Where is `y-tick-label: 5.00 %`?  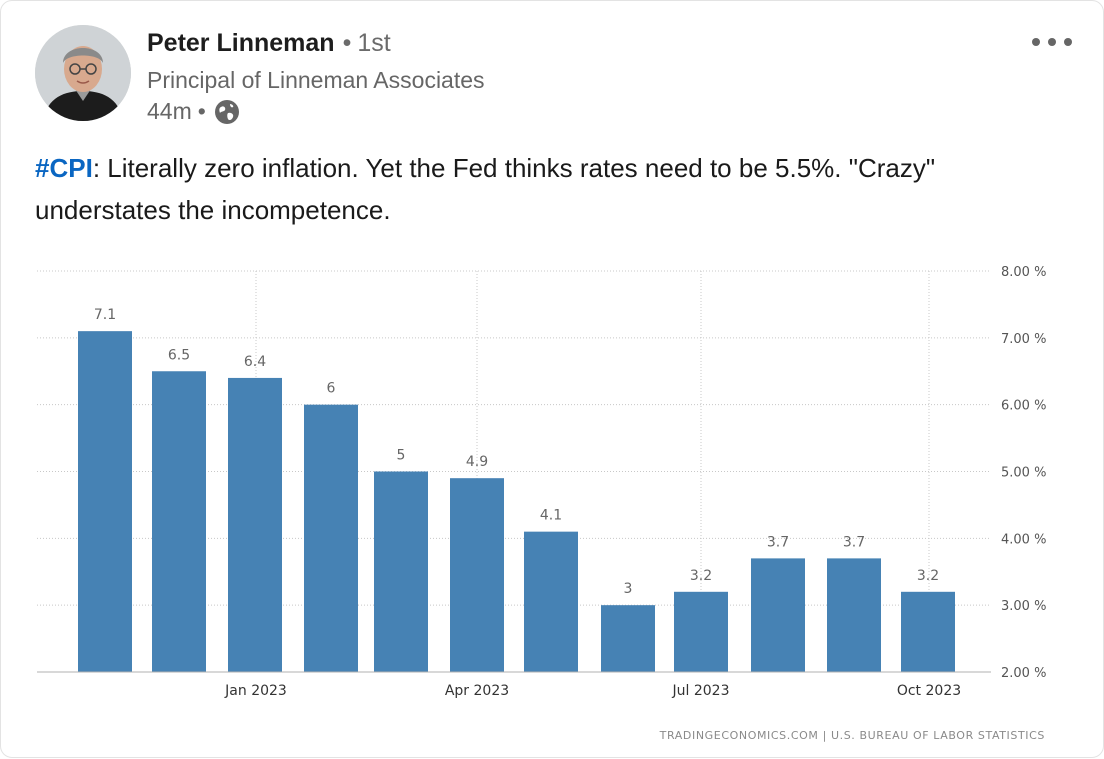
y-tick-label: 5.00 % is located at coordinates (1023, 473).